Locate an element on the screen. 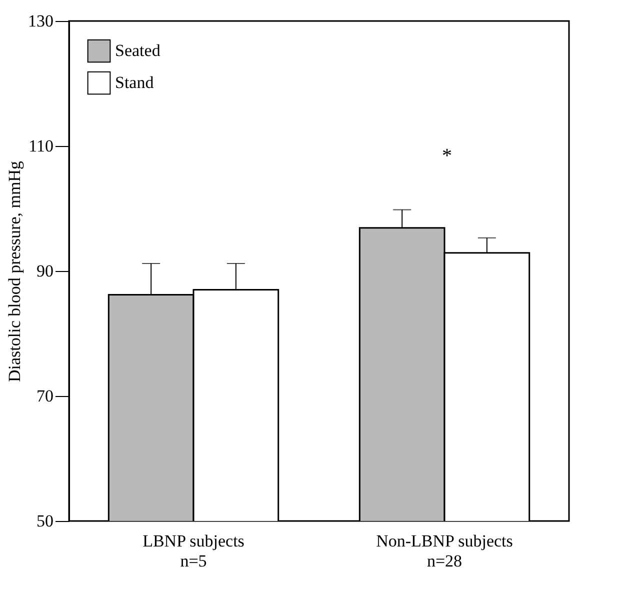 This screenshot has width=618, height=602. annotation: * is located at coordinates (447, 156).